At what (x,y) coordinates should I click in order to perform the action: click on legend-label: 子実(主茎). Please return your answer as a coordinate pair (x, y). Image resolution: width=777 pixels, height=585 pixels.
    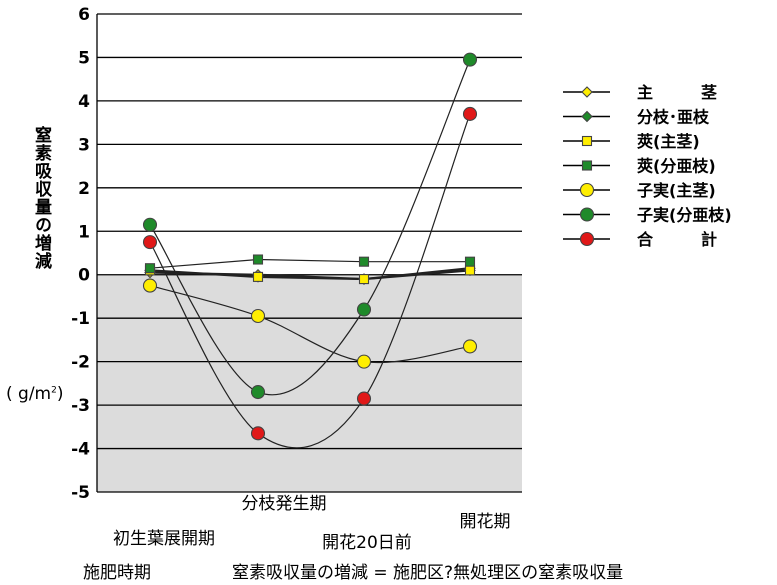
    Looking at the image, I should click on (676, 190).